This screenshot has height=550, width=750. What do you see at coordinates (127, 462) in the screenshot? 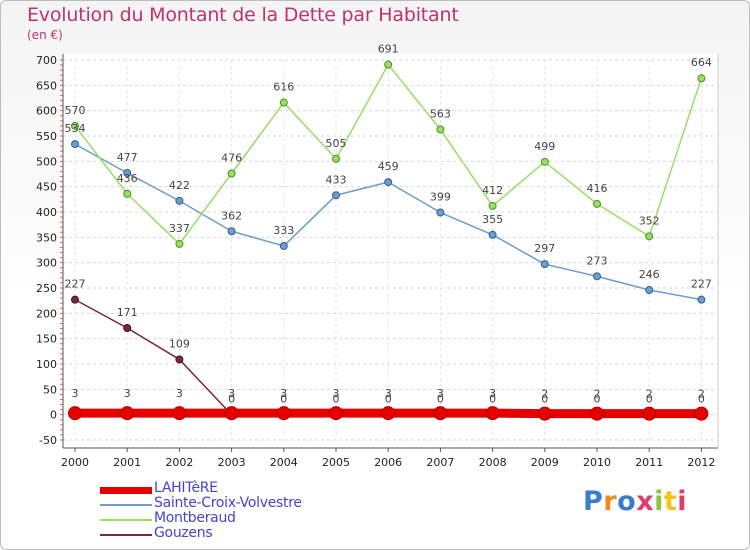
I see `x-tick-label: 2001` at bounding box center [127, 462].